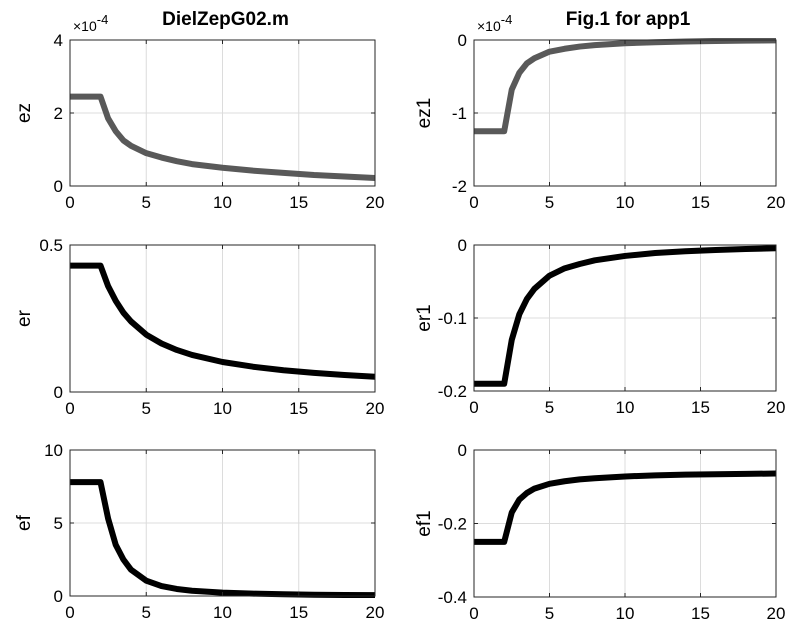  Describe the element at coordinates (24, 522) in the screenshot. I see `y-axis-label: ef` at that location.